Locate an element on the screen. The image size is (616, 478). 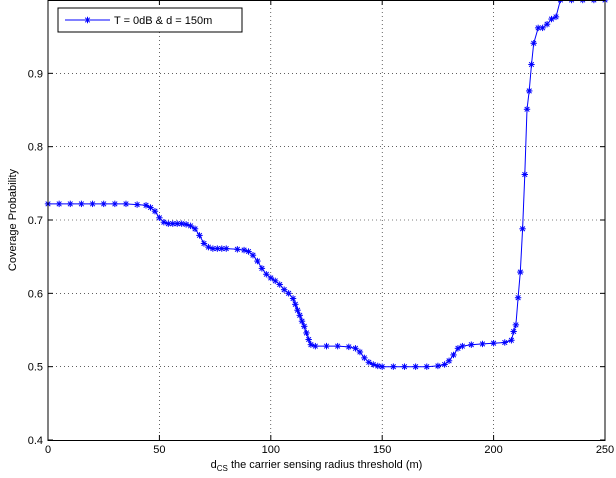
x-tick-label: 200 is located at coordinates (493, 450).